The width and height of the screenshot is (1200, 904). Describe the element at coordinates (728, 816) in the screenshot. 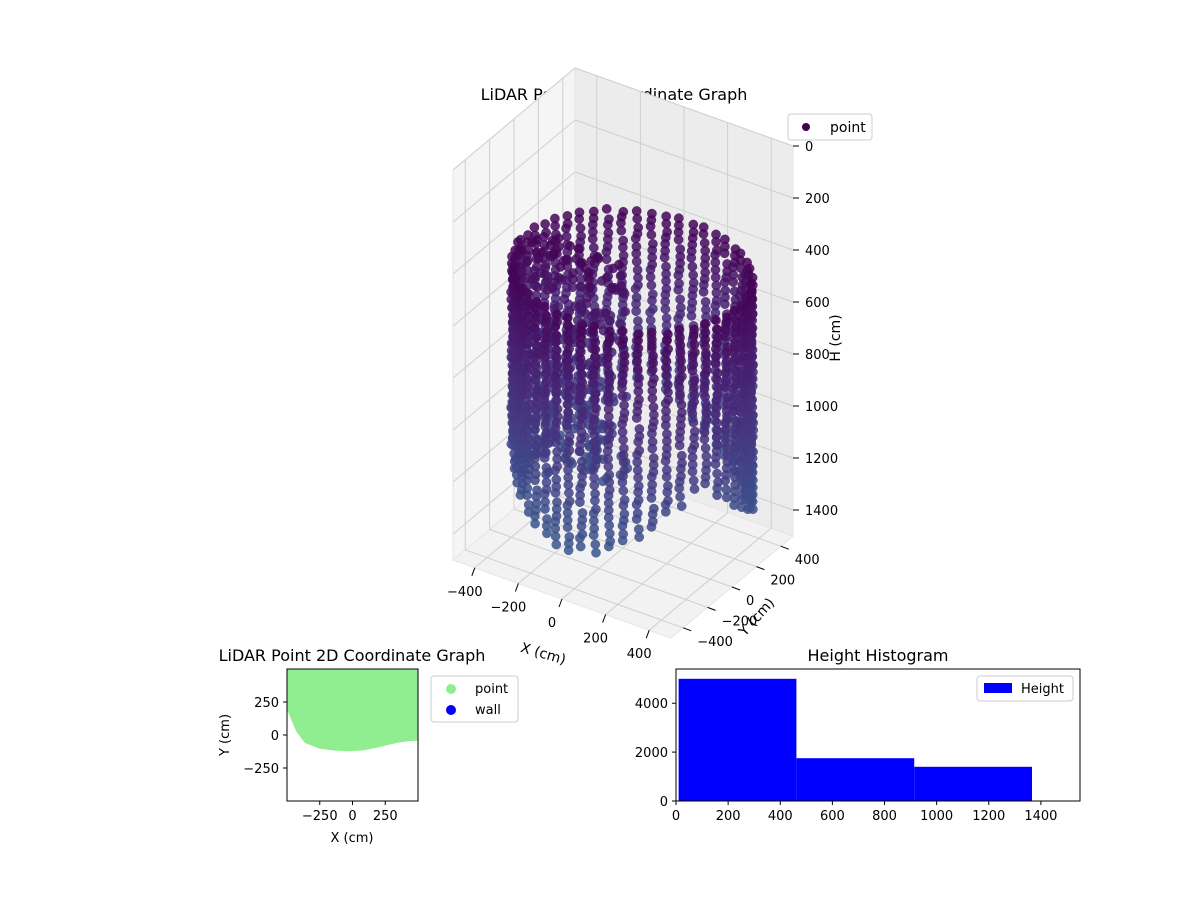

I see `histogram-xtick-label: 200` at that location.